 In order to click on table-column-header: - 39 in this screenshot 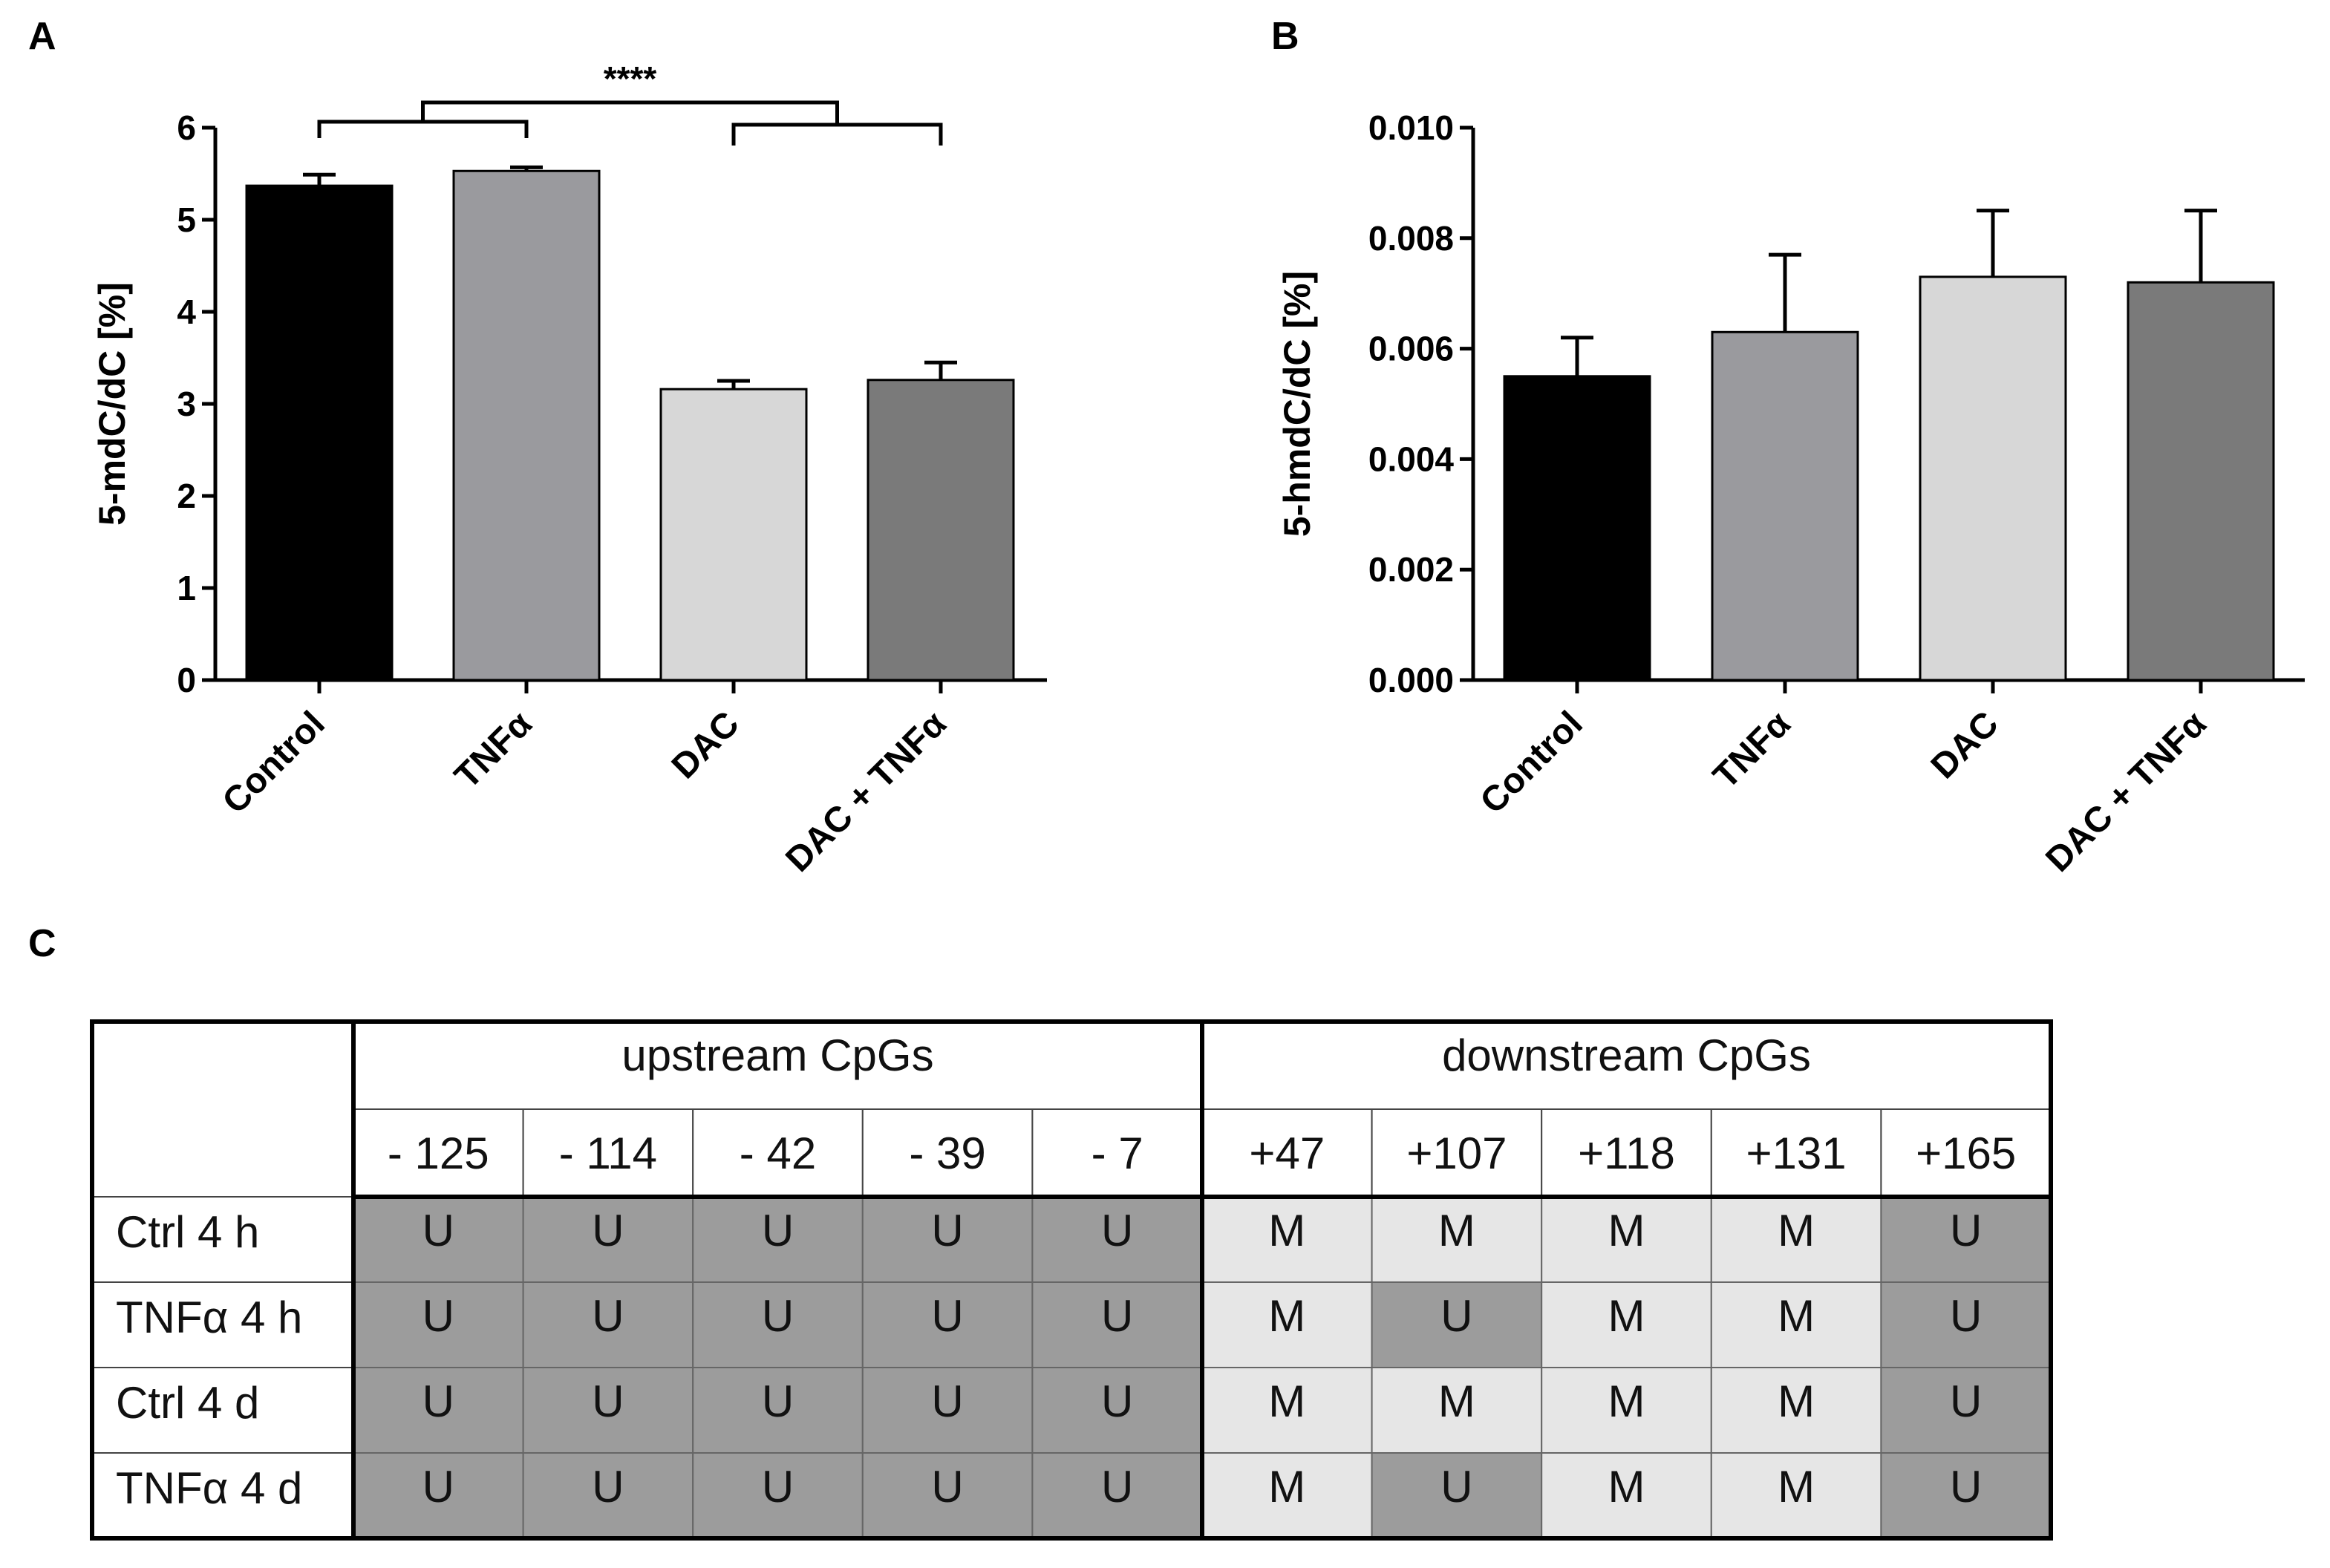, I will do `click(947, 1153)`.